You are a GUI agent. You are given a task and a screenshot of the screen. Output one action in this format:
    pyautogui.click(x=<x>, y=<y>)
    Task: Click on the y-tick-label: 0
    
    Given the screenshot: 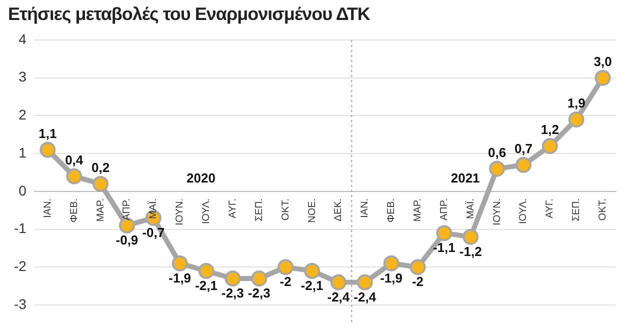 What is the action you would take?
    pyautogui.click(x=22, y=190)
    